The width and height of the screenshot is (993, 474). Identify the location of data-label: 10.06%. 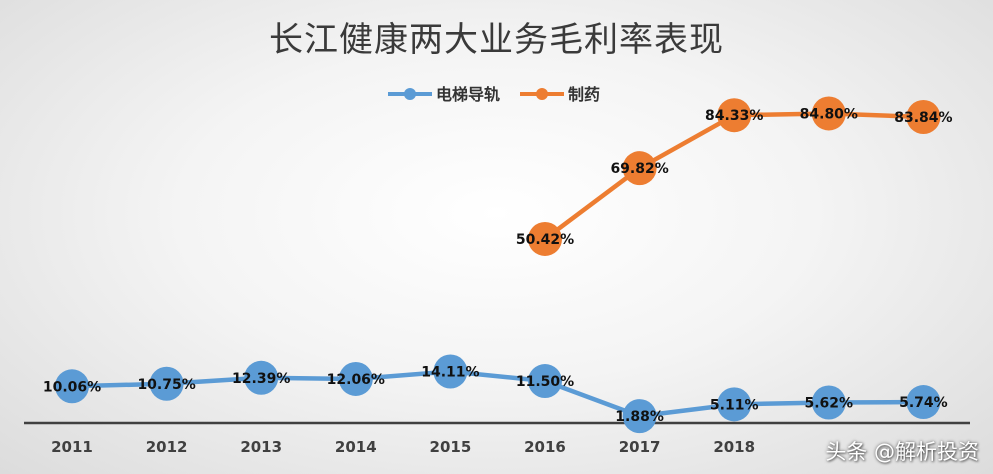
(72, 387).